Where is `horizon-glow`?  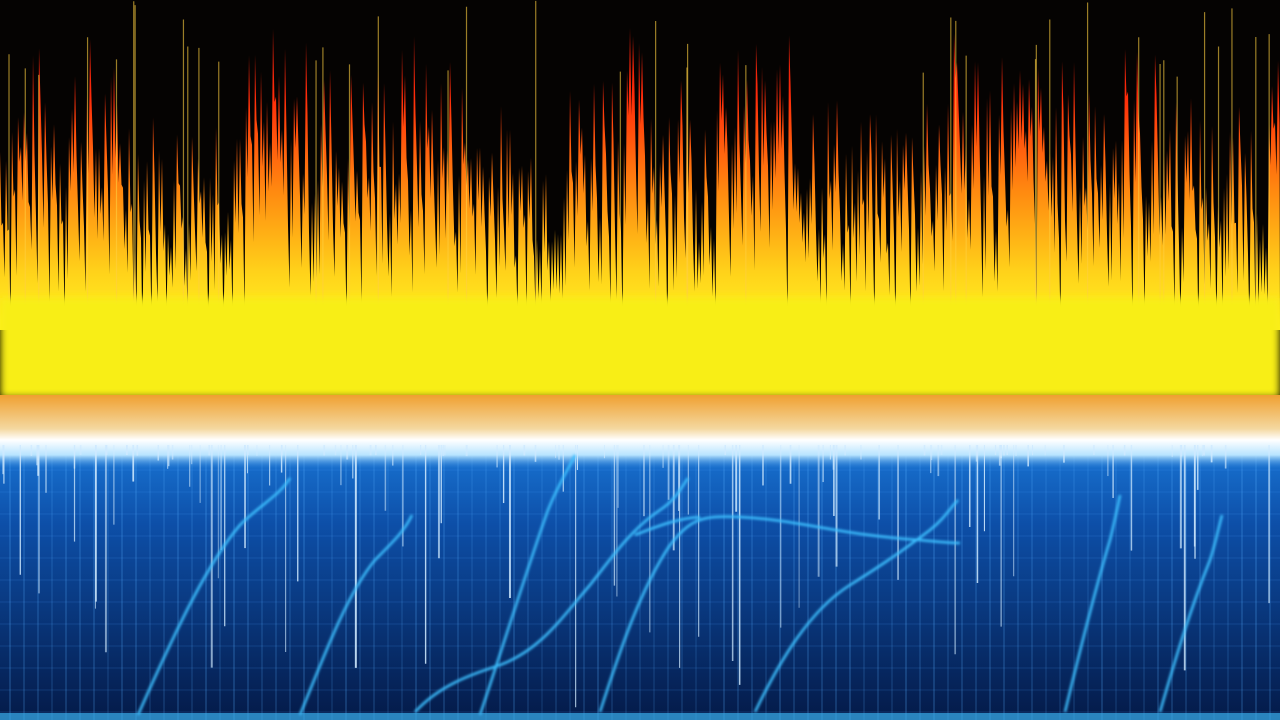 horizon-glow is located at coordinates (640, 432).